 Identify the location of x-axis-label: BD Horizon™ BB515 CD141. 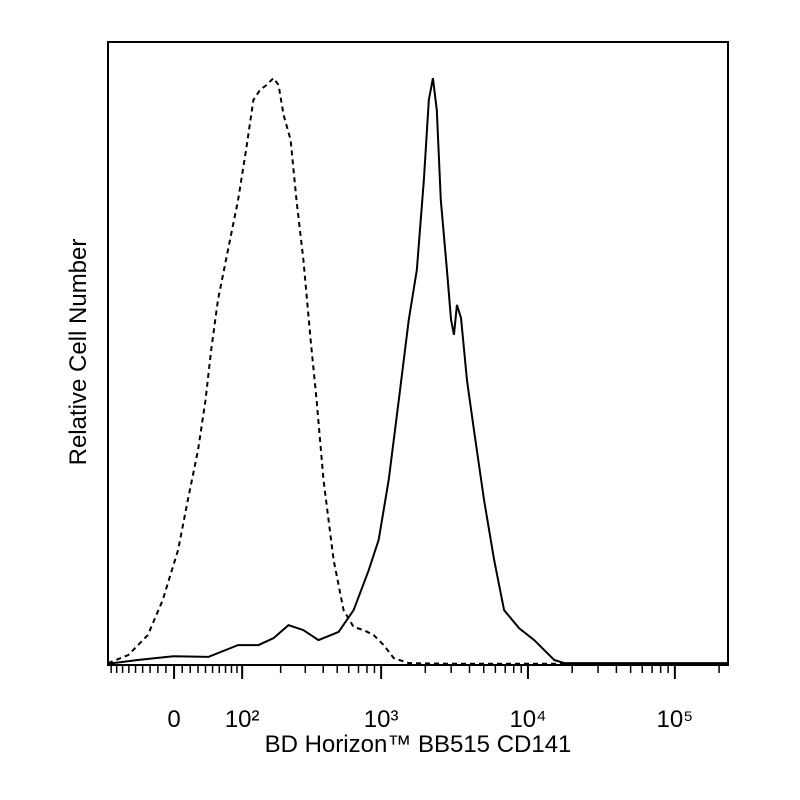
(418, 744).